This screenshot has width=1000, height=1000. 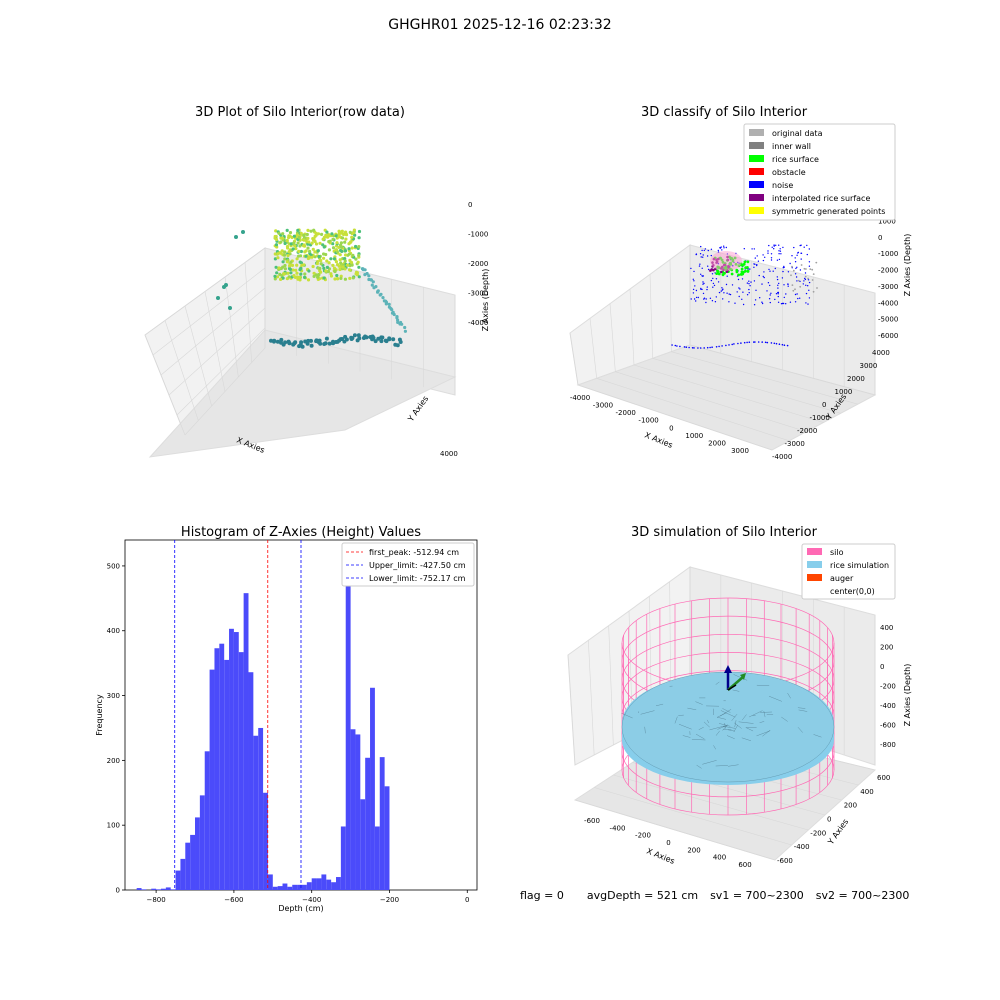 I want to click on simulation-ytick: 0, so click(x=829, y=820).